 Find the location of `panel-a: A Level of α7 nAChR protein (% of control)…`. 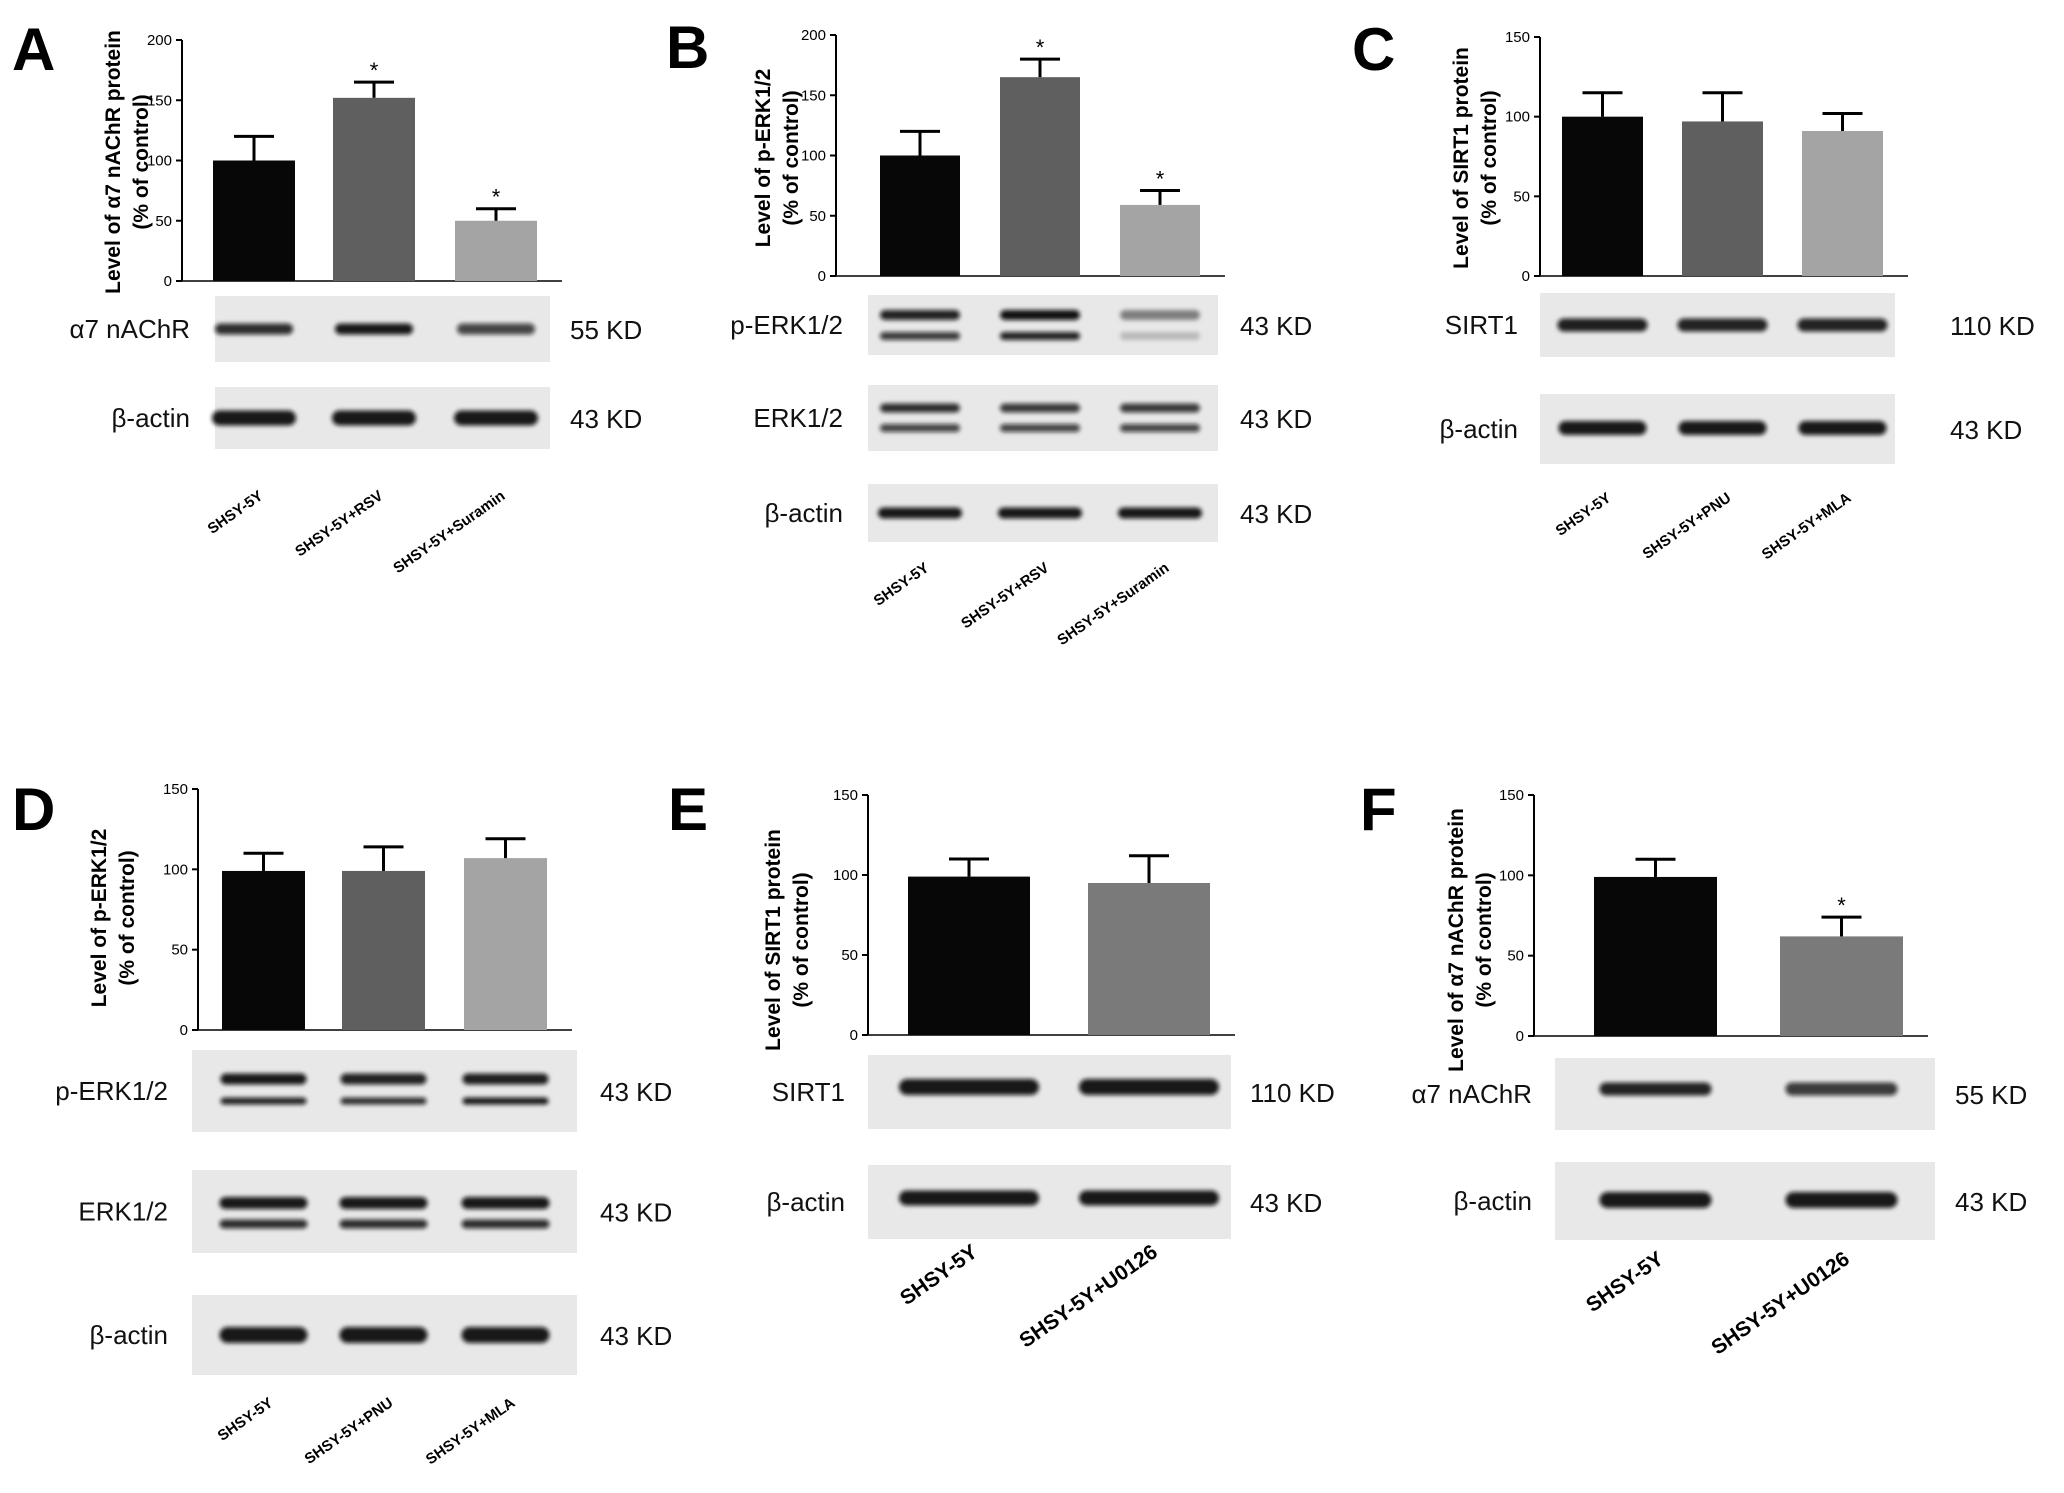

panel-a: A Level of α7 nAChR protein (% of control)… is located at coordinates (327, 296).